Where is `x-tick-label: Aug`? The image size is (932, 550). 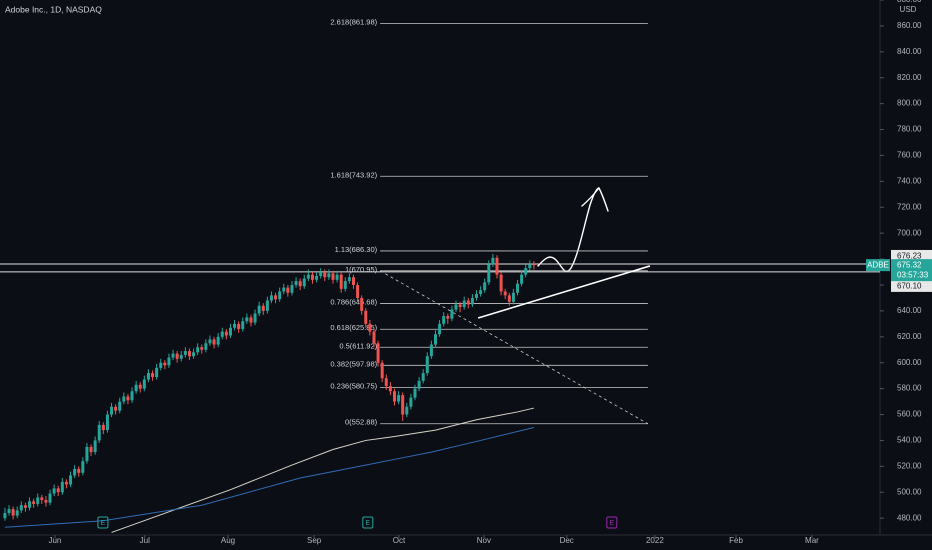
x-tick-label: Aug is located at coordinates (228, 540).